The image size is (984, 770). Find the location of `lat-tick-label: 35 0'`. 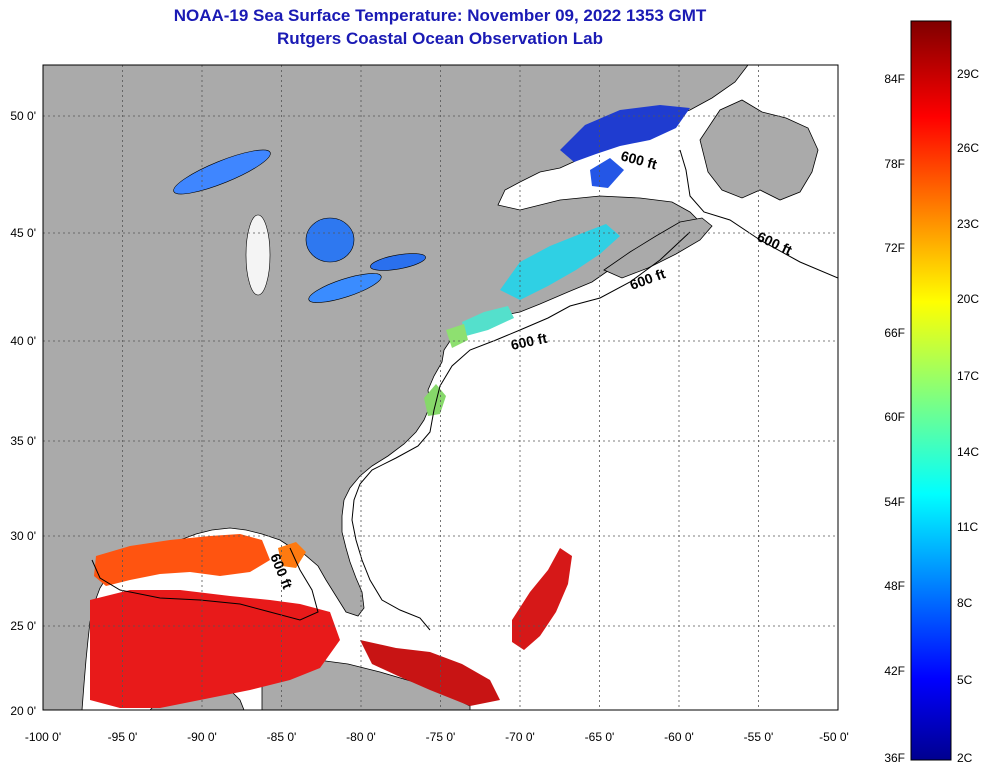

lat-tick-label: 35 0' is located at coordinates (23, 441).